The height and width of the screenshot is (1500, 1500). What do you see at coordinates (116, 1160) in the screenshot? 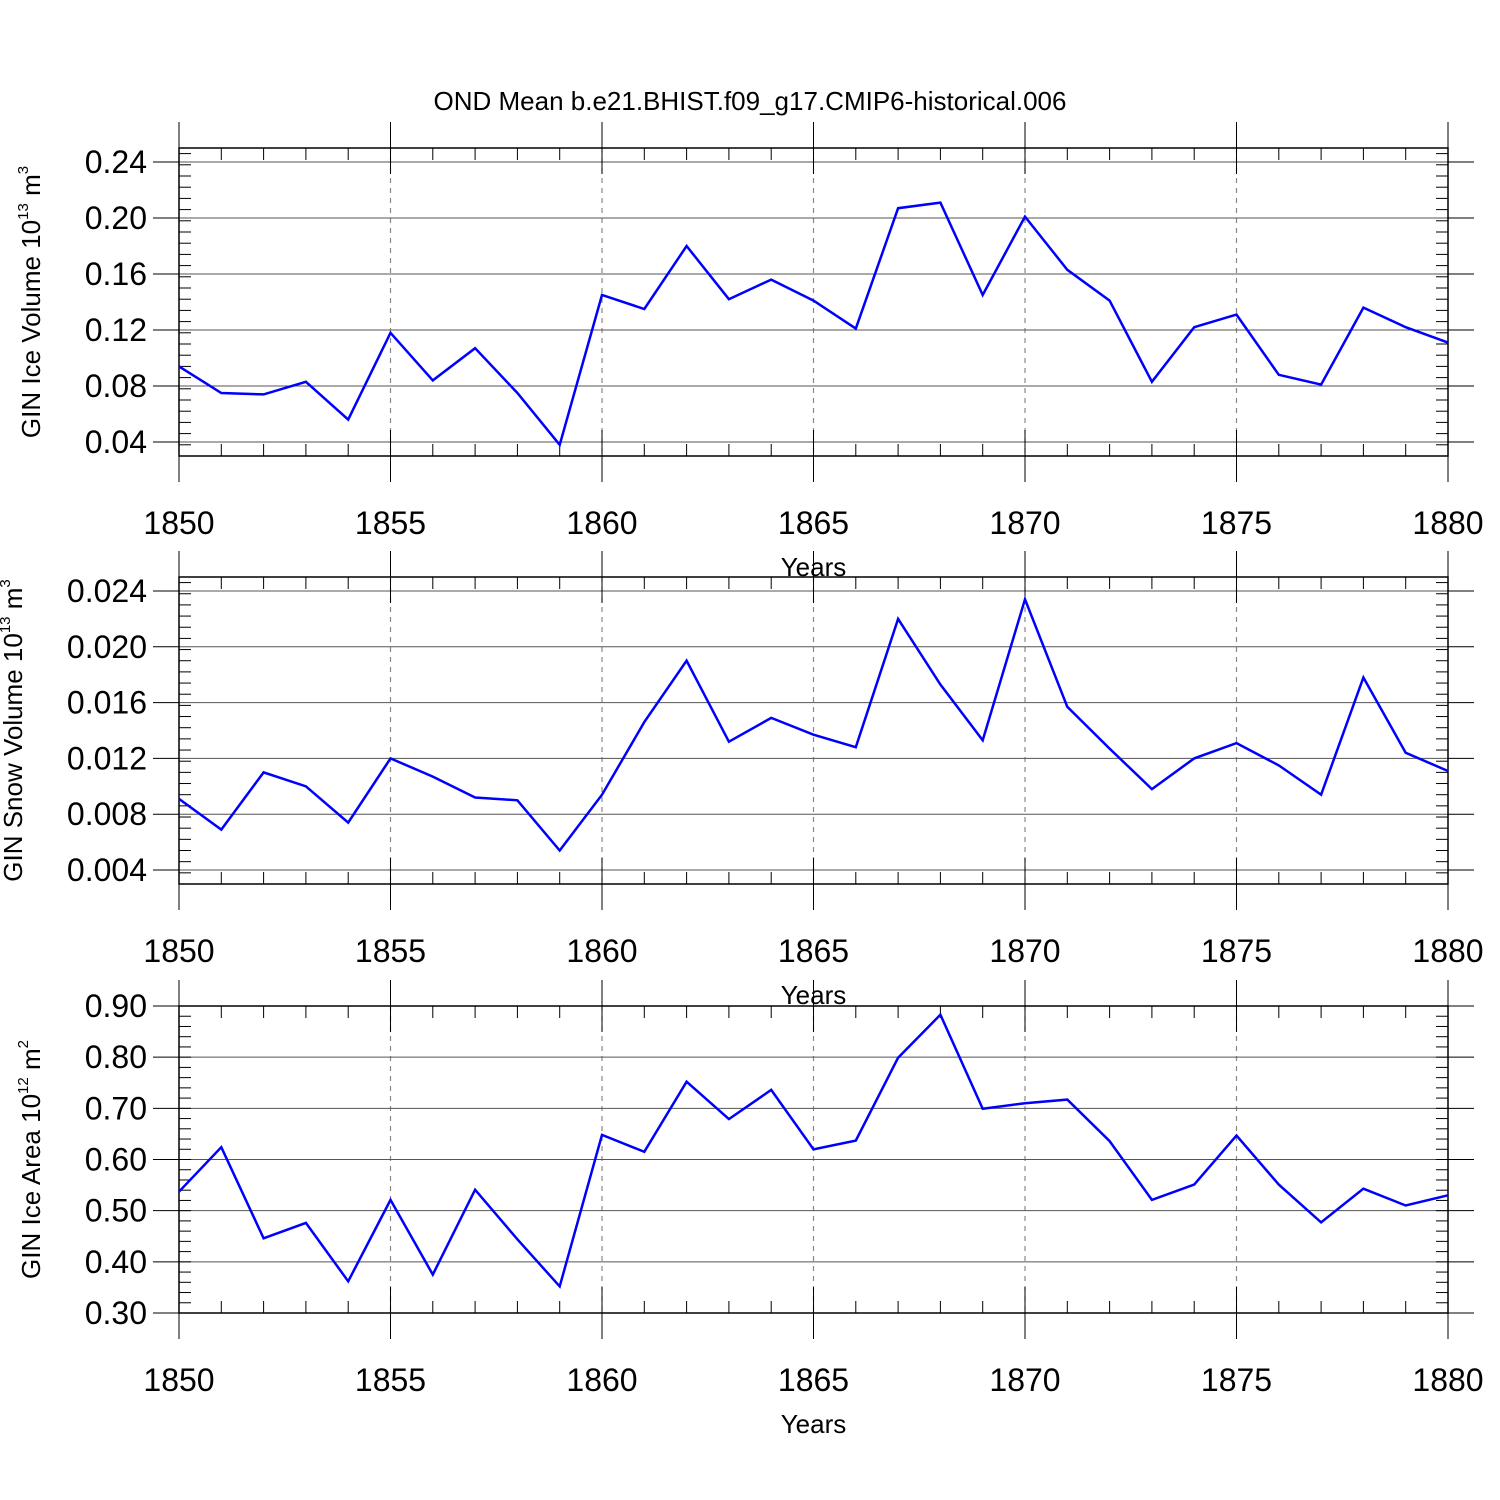
I see `y-tick-label: 0.60` at bounding box center [116, 1160].